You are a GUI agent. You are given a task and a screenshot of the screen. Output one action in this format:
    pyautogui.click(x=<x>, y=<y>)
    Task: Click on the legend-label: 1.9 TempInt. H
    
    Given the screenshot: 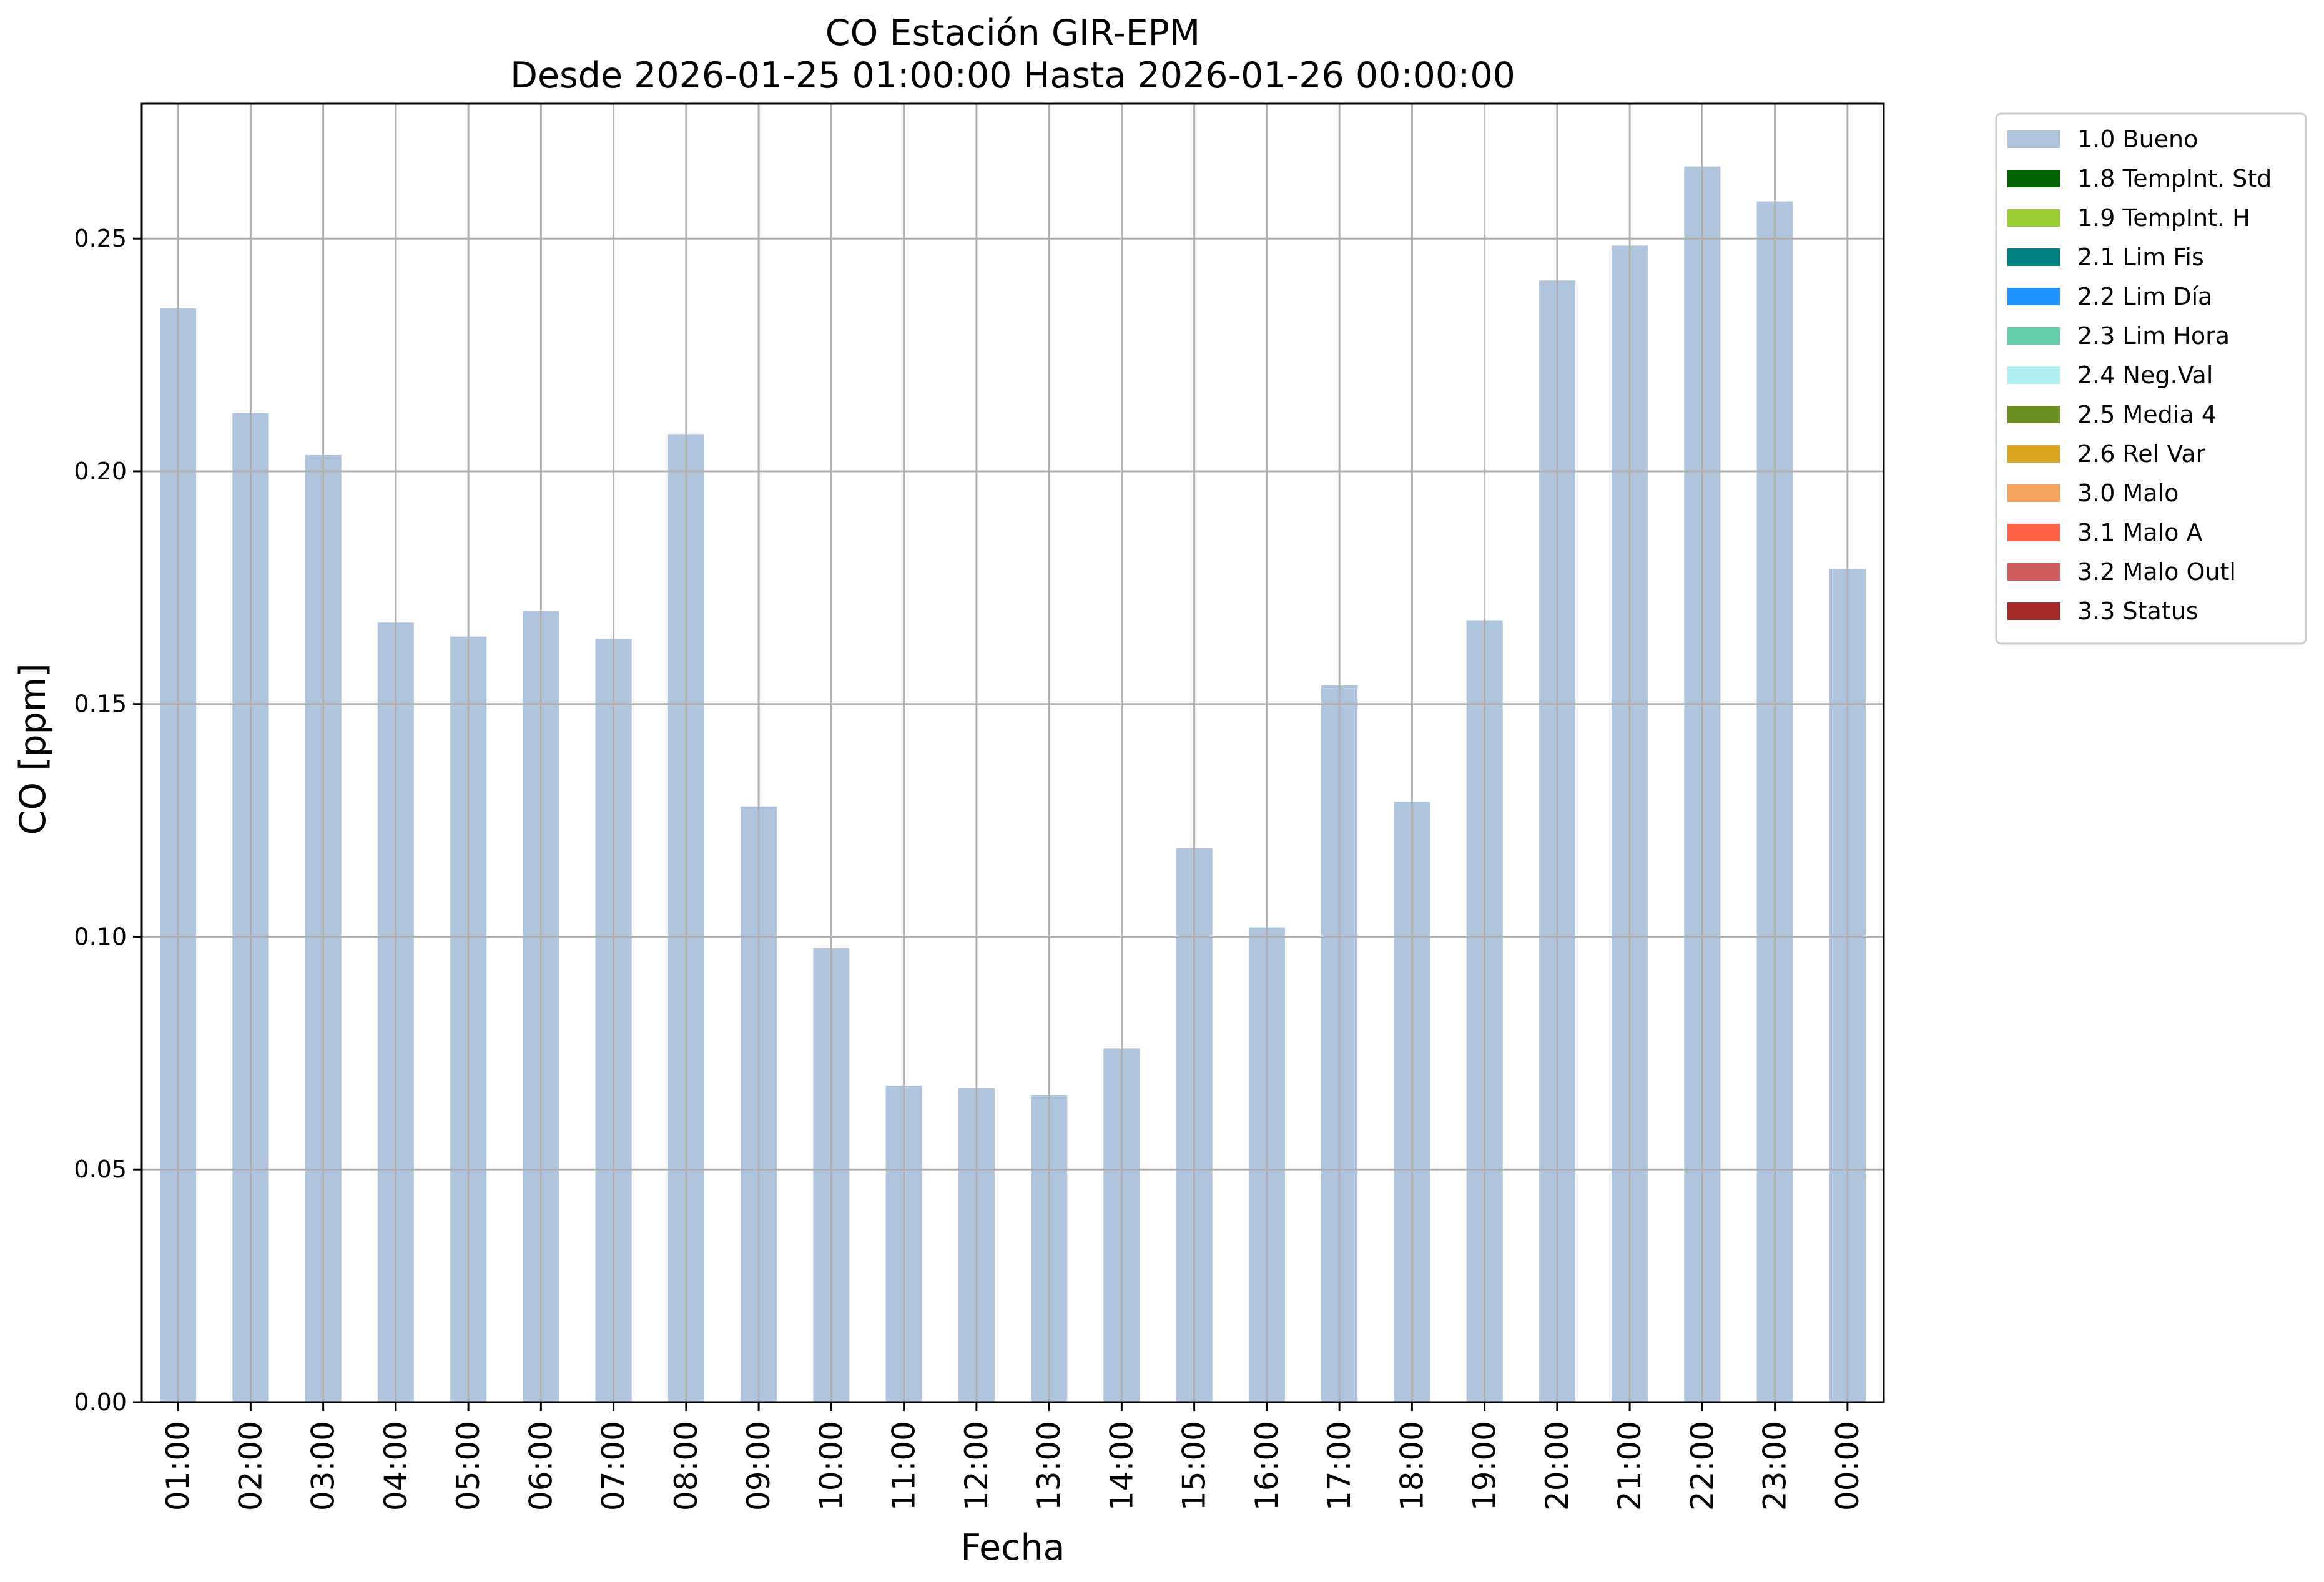 What is the action you would take?
    pyautogui.click(x=2163, y=218)
    